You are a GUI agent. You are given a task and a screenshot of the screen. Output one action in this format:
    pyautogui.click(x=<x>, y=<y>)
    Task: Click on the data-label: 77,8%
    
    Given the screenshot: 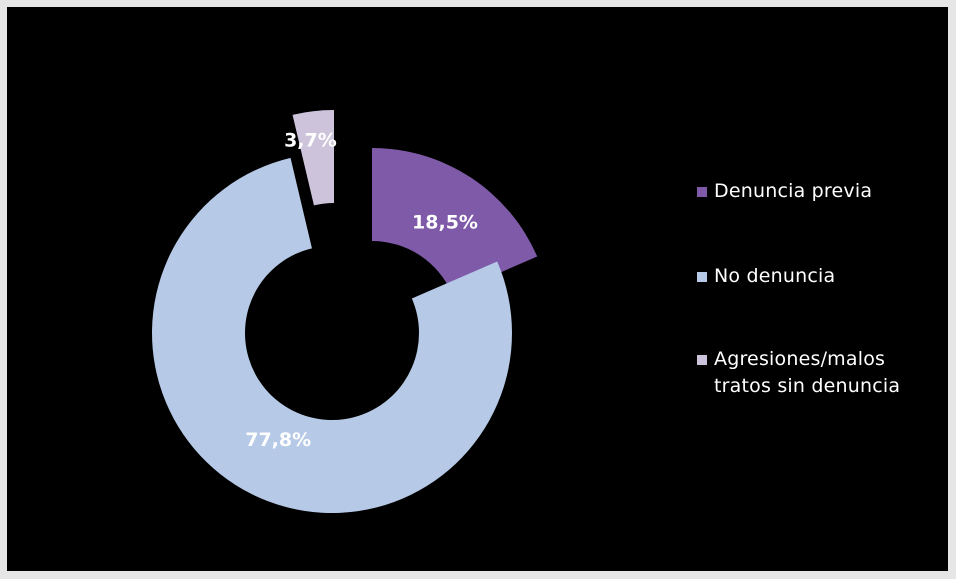 What is the action you would take?
    pyautogui.click(x=278, y=440)
    